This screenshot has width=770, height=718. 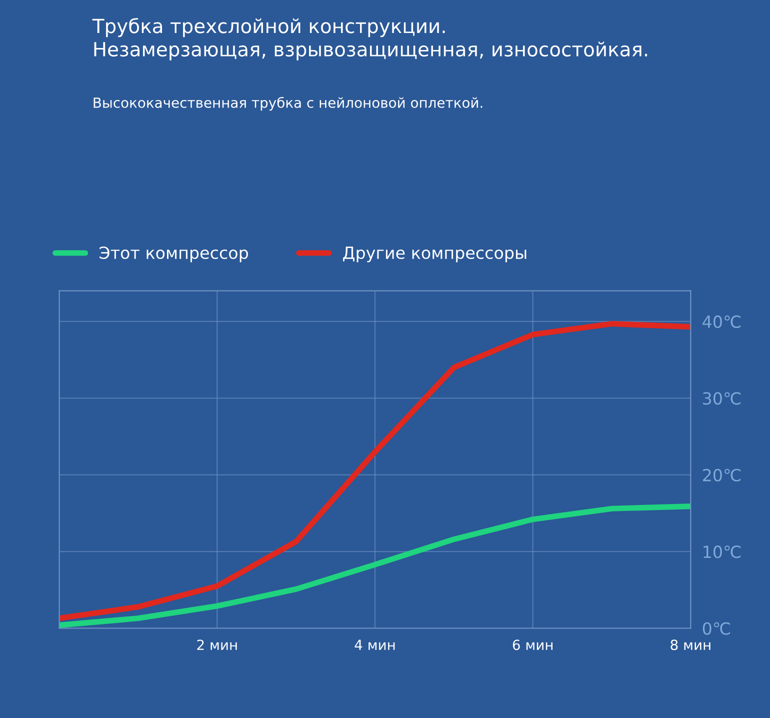 I want to click on x-tick-label: 2 мин, so click(x=217, y=645).